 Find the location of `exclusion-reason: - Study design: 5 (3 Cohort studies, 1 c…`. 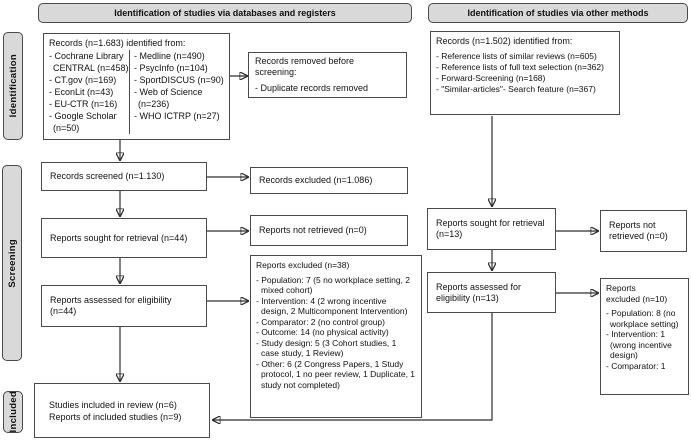

exclusion-reason: - Study design: 5 (3 Cohort studies, 1 c… is located at coordinates (326, 348).